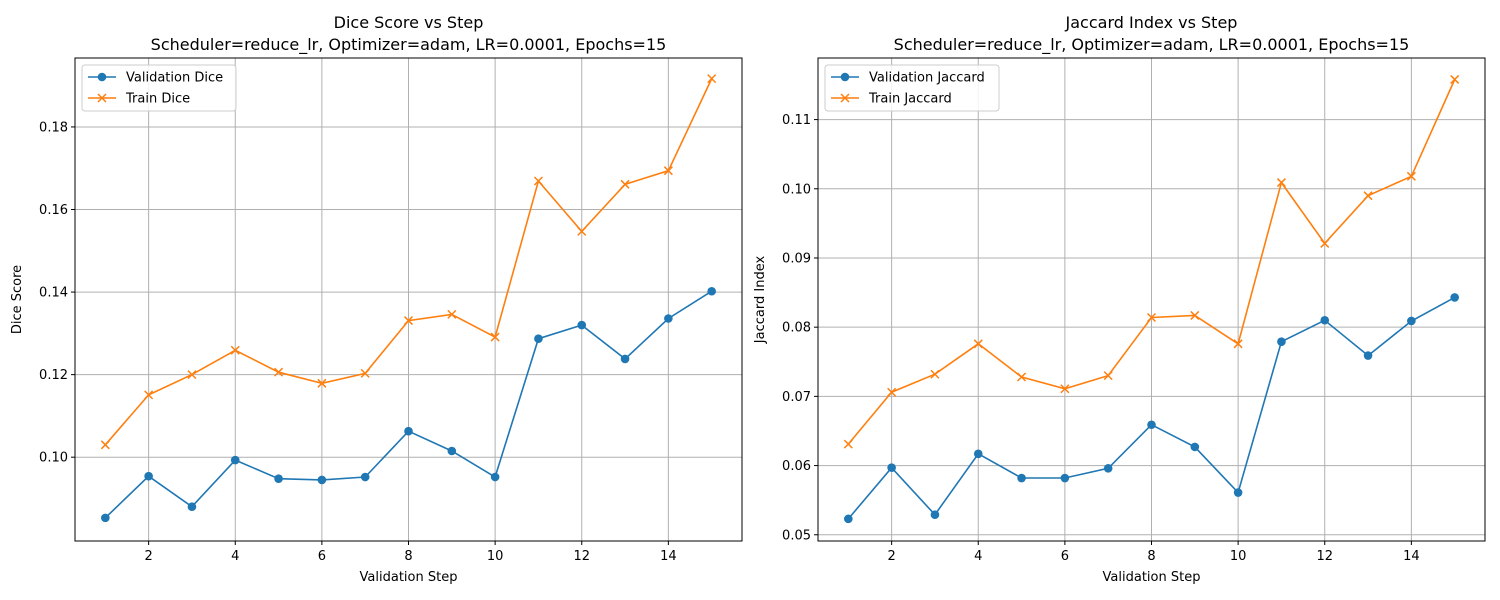  Describe the element at coordinates (910, 99) in the screenshot. I see `legend-label: Train Jaccard` at that location.